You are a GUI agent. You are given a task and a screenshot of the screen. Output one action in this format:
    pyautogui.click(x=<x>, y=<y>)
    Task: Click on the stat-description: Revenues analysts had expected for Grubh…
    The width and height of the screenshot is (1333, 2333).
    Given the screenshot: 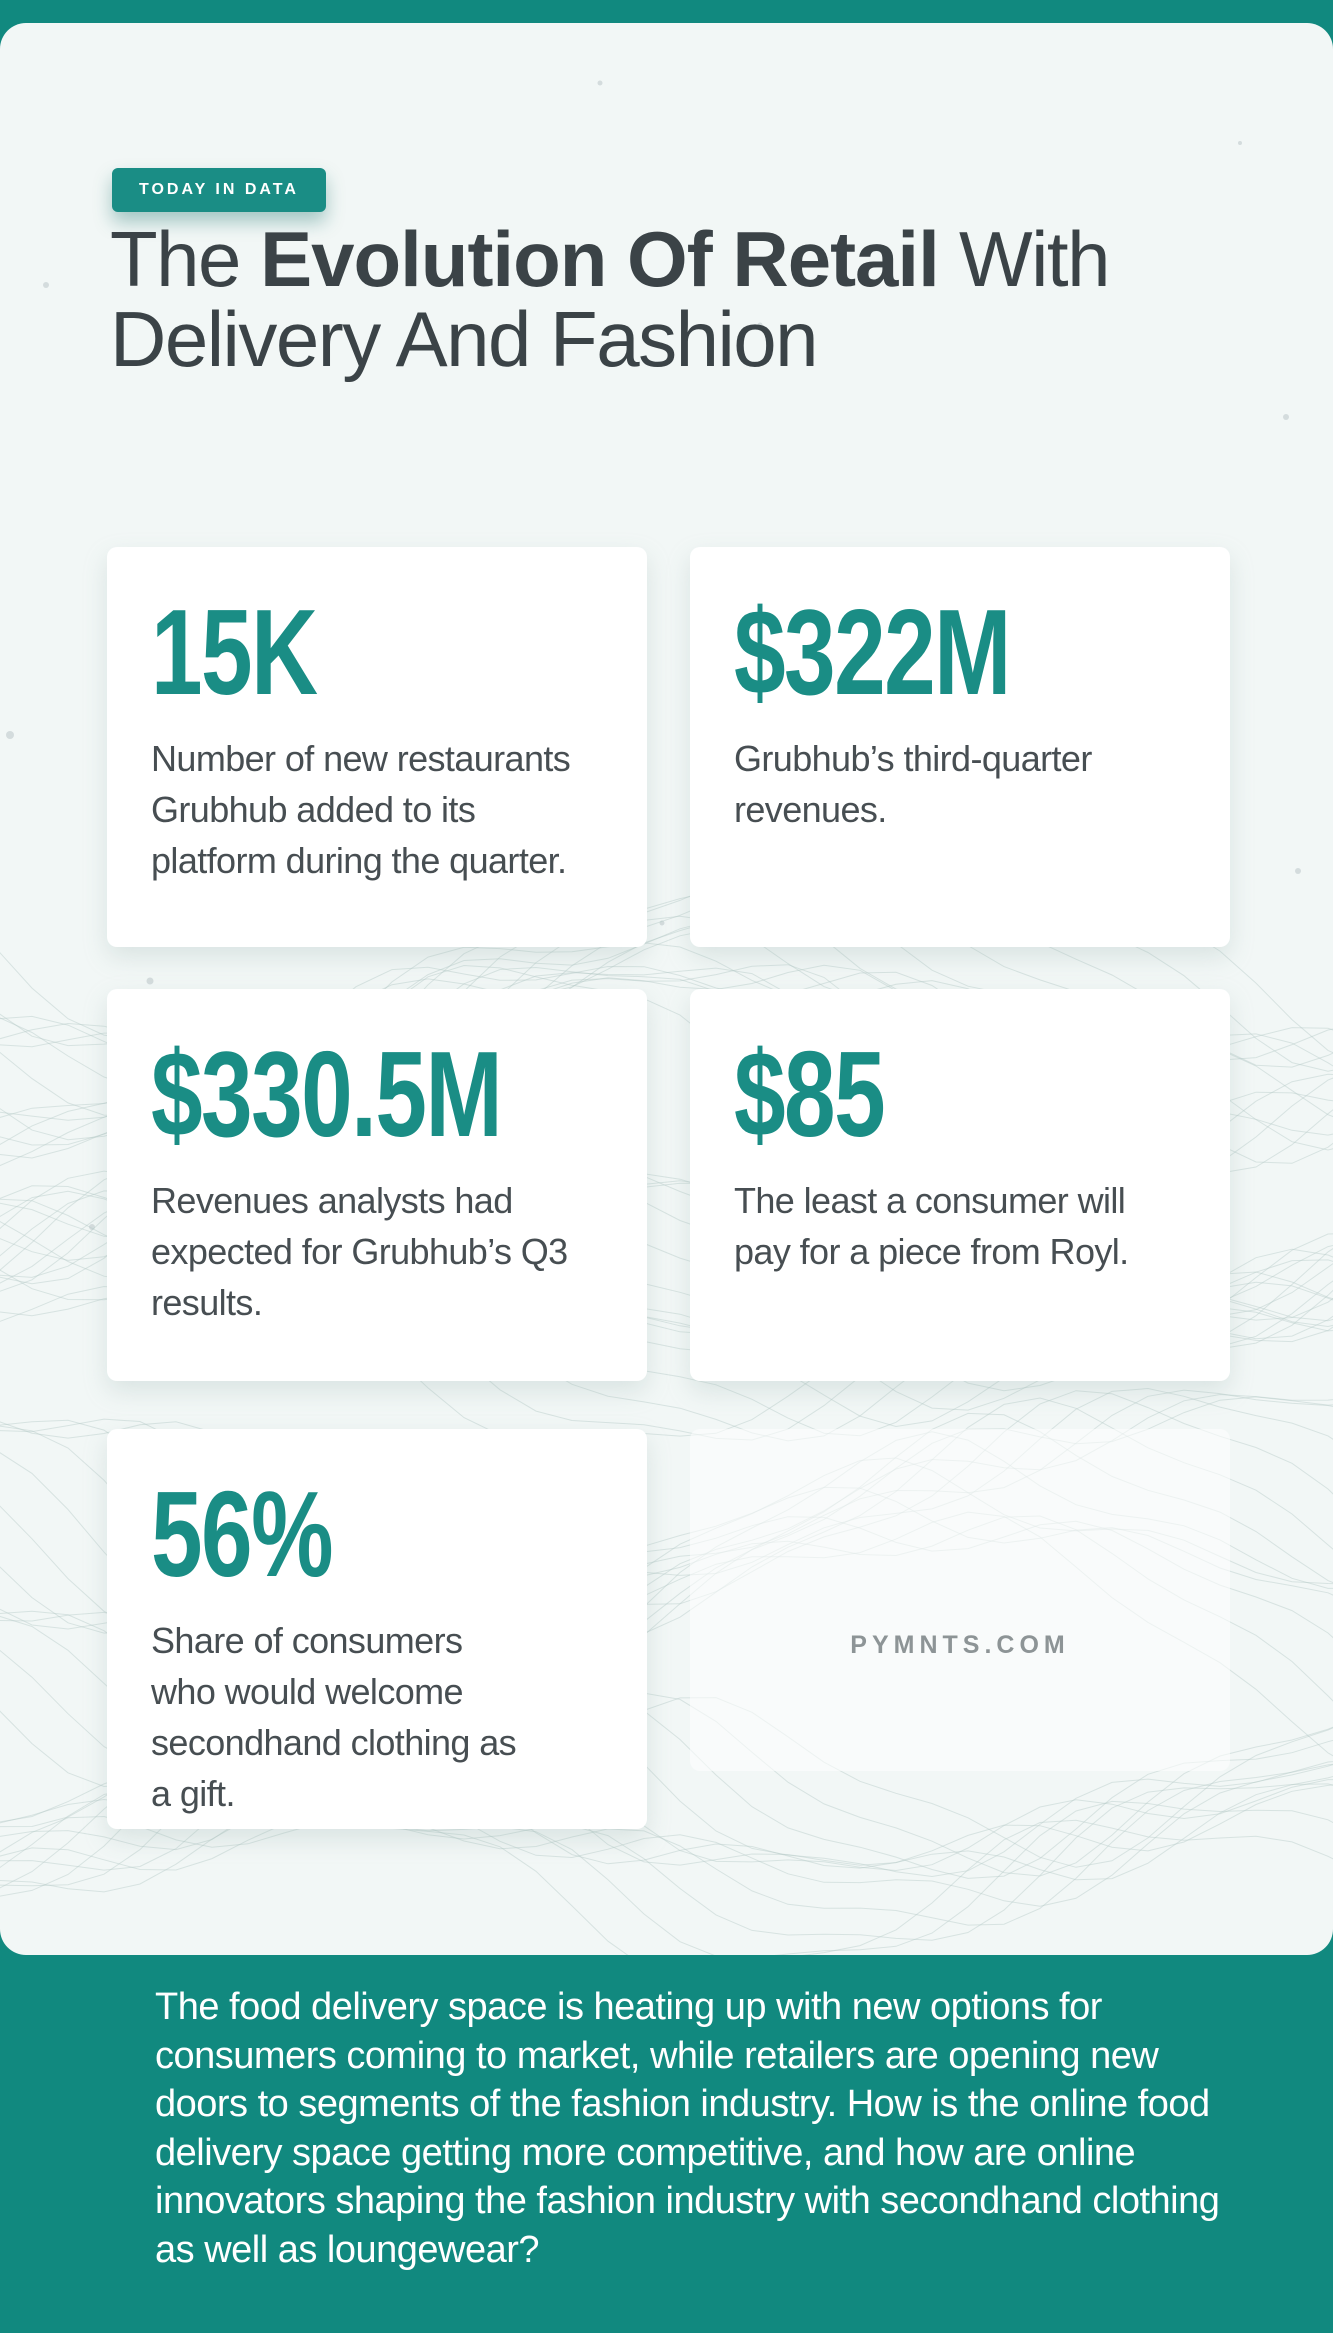 What is the action you would take?
    pyautogui.click(x=359, y=1251)
    